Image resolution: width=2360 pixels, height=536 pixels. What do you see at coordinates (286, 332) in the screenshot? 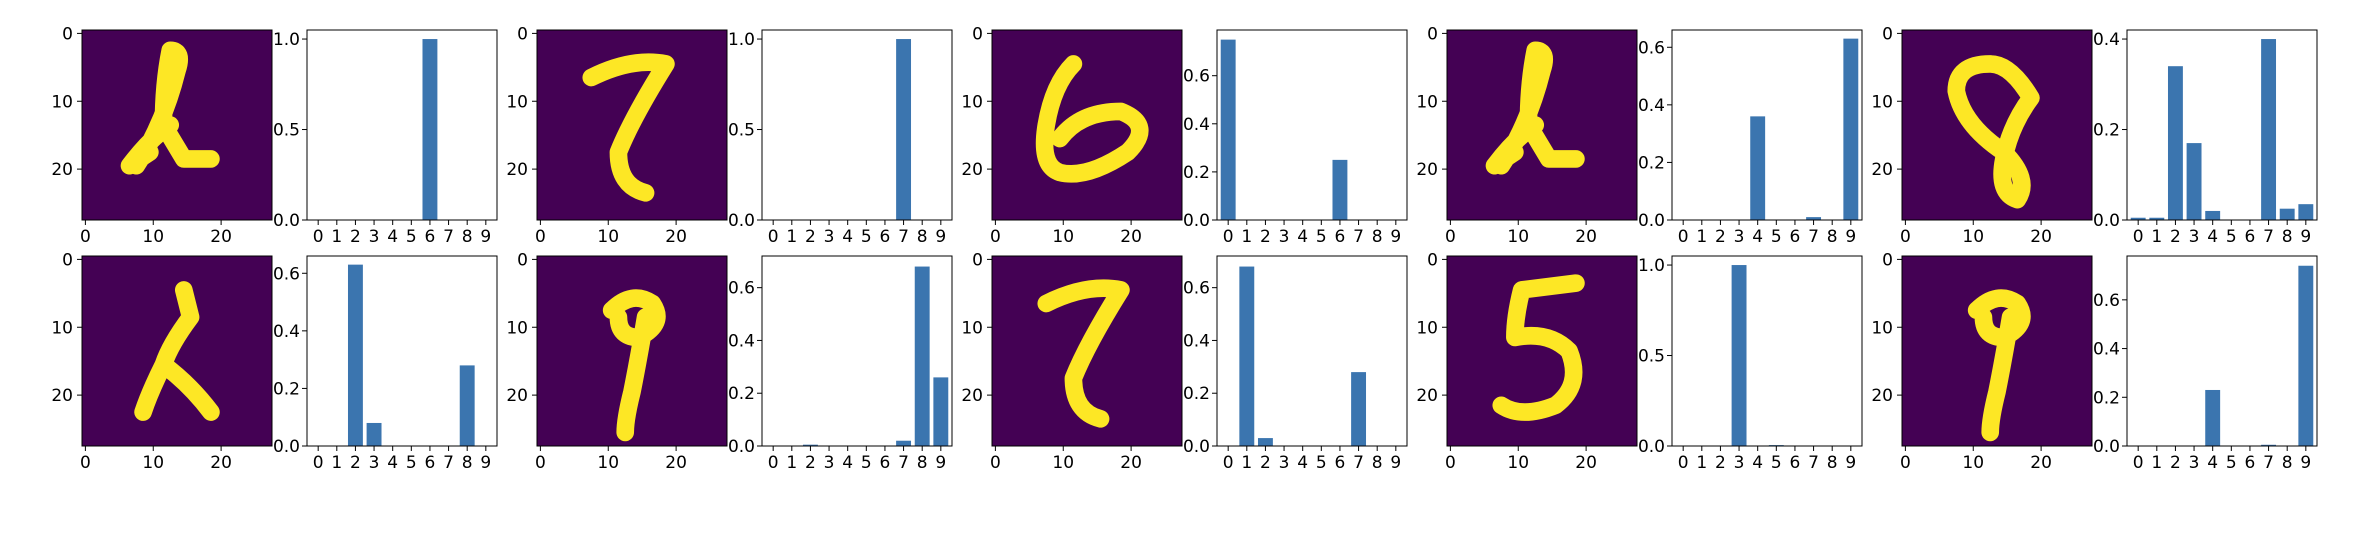
I see `bar-ytick-label: 0.4` at bounding box center [286, 332].